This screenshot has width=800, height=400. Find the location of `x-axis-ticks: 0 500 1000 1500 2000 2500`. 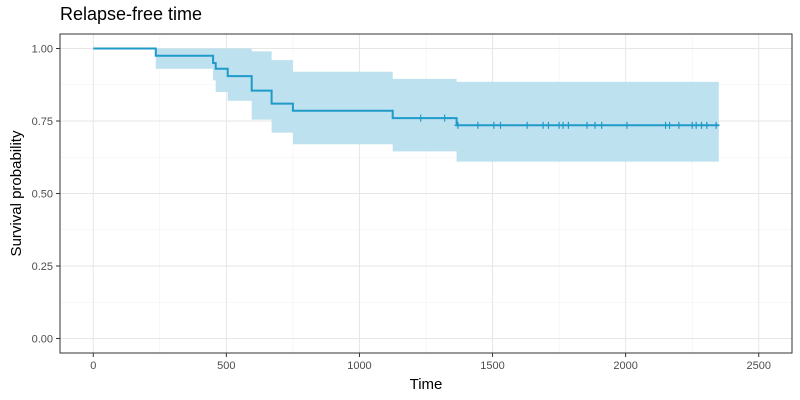

x-axis-ticks: 0 500 1000 1500 2000 2500 is located at coordinates (430, 362).